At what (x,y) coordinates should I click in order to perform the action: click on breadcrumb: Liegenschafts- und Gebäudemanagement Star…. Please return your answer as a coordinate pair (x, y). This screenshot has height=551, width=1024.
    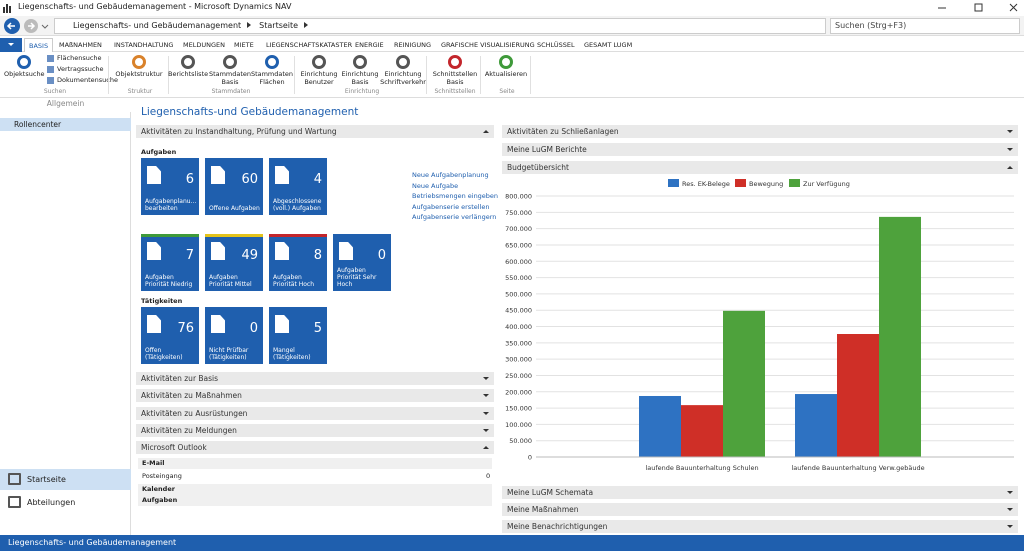
    Looking at the image, I should click on (440, 26).